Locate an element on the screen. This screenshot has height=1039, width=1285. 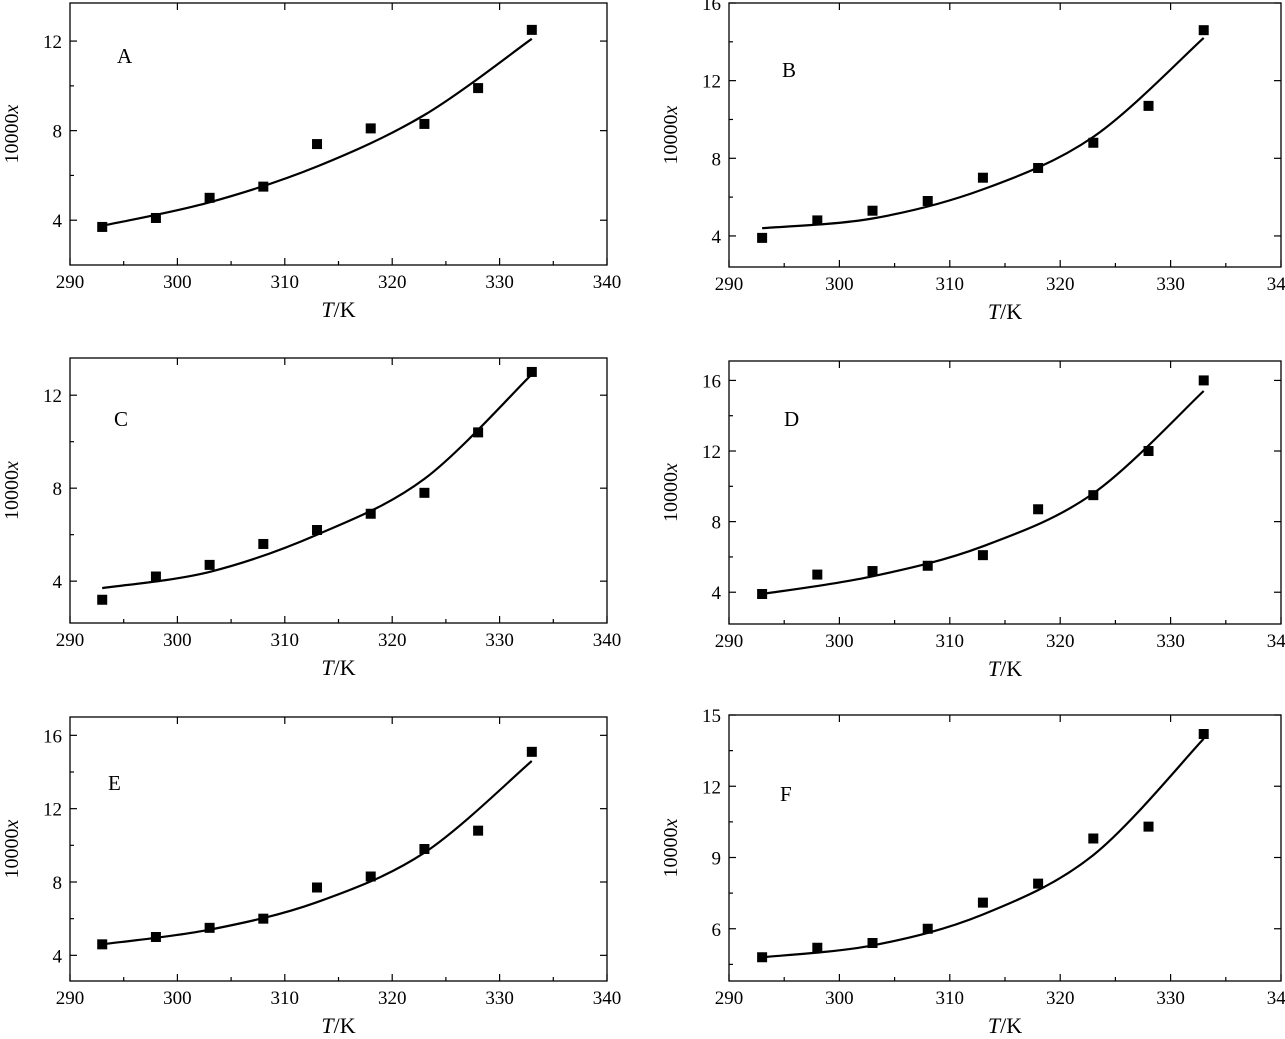
panel-label: B is located at coordinates (789, 70).